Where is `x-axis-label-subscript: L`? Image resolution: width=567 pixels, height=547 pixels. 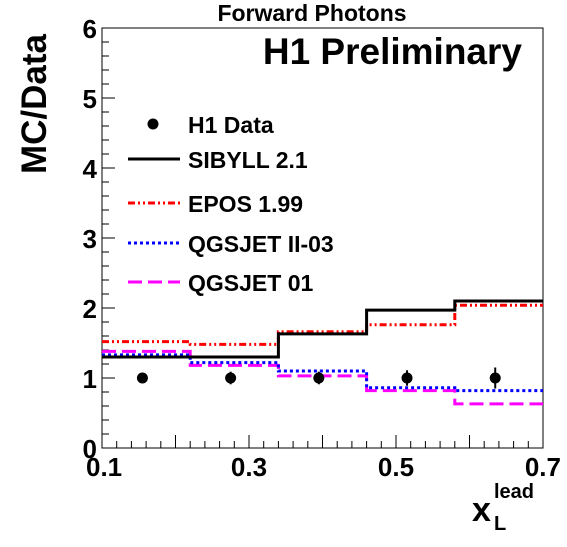
x-axis-label-subscript: L is located at coordinates (500, 524).